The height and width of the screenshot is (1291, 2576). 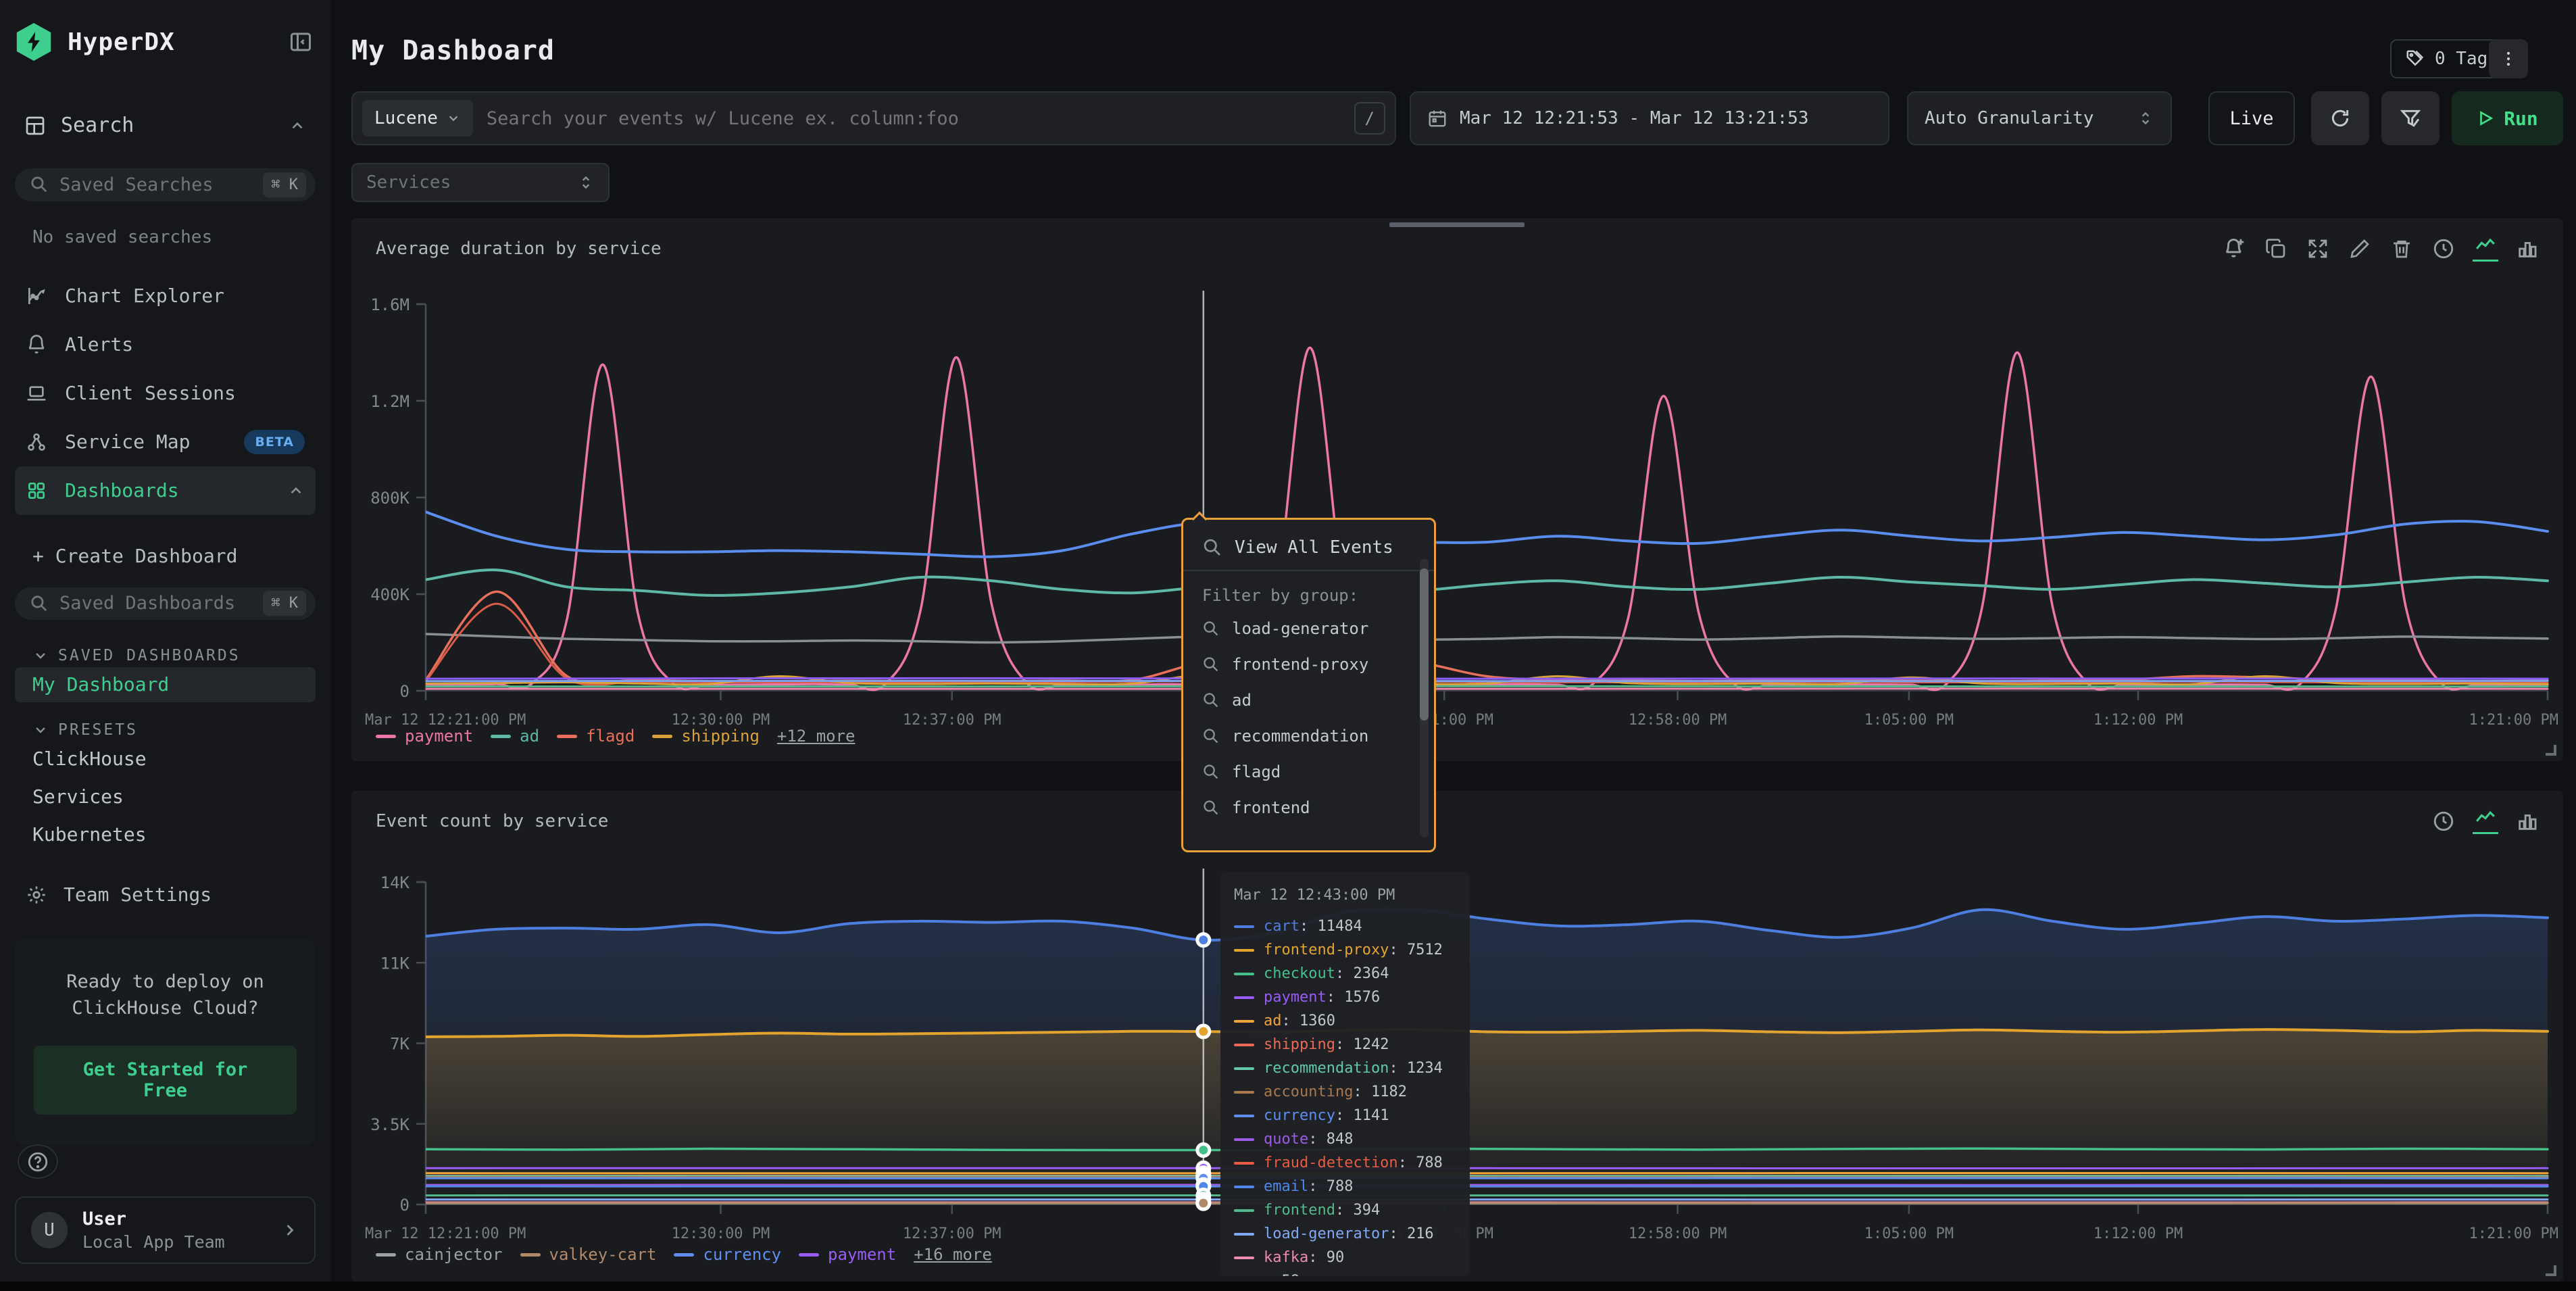 What do you see at coordinates (1649, 118) in the screenshot?
I see `time-range-picker: Mar 12 12:21:53 - Mar 12 13:21:53` at bounding box center [1649, 118].